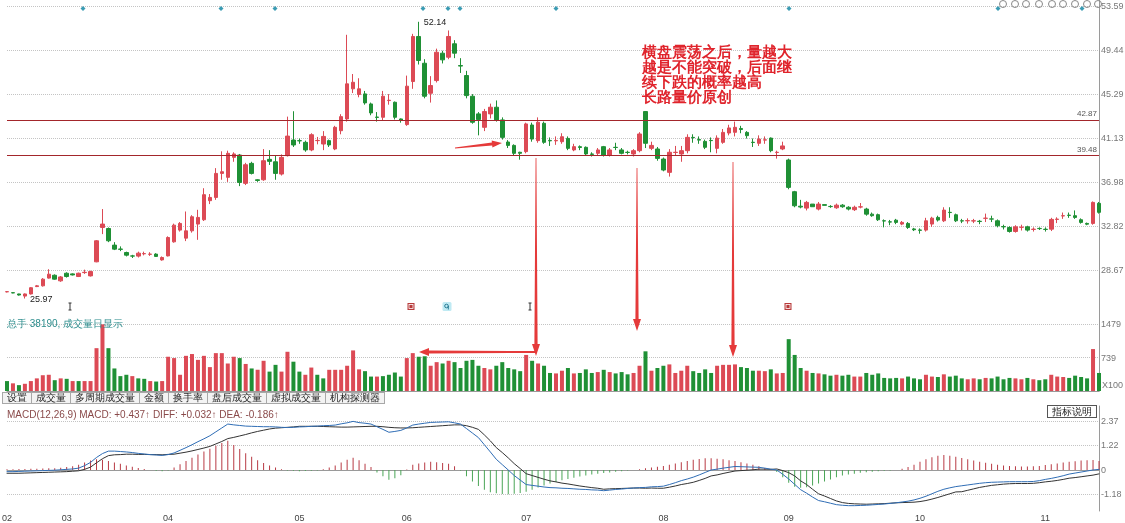  Describe the element at coordinates (1112, 182) in the screenshot. I see `y-tick-label: 36.98` at that location.